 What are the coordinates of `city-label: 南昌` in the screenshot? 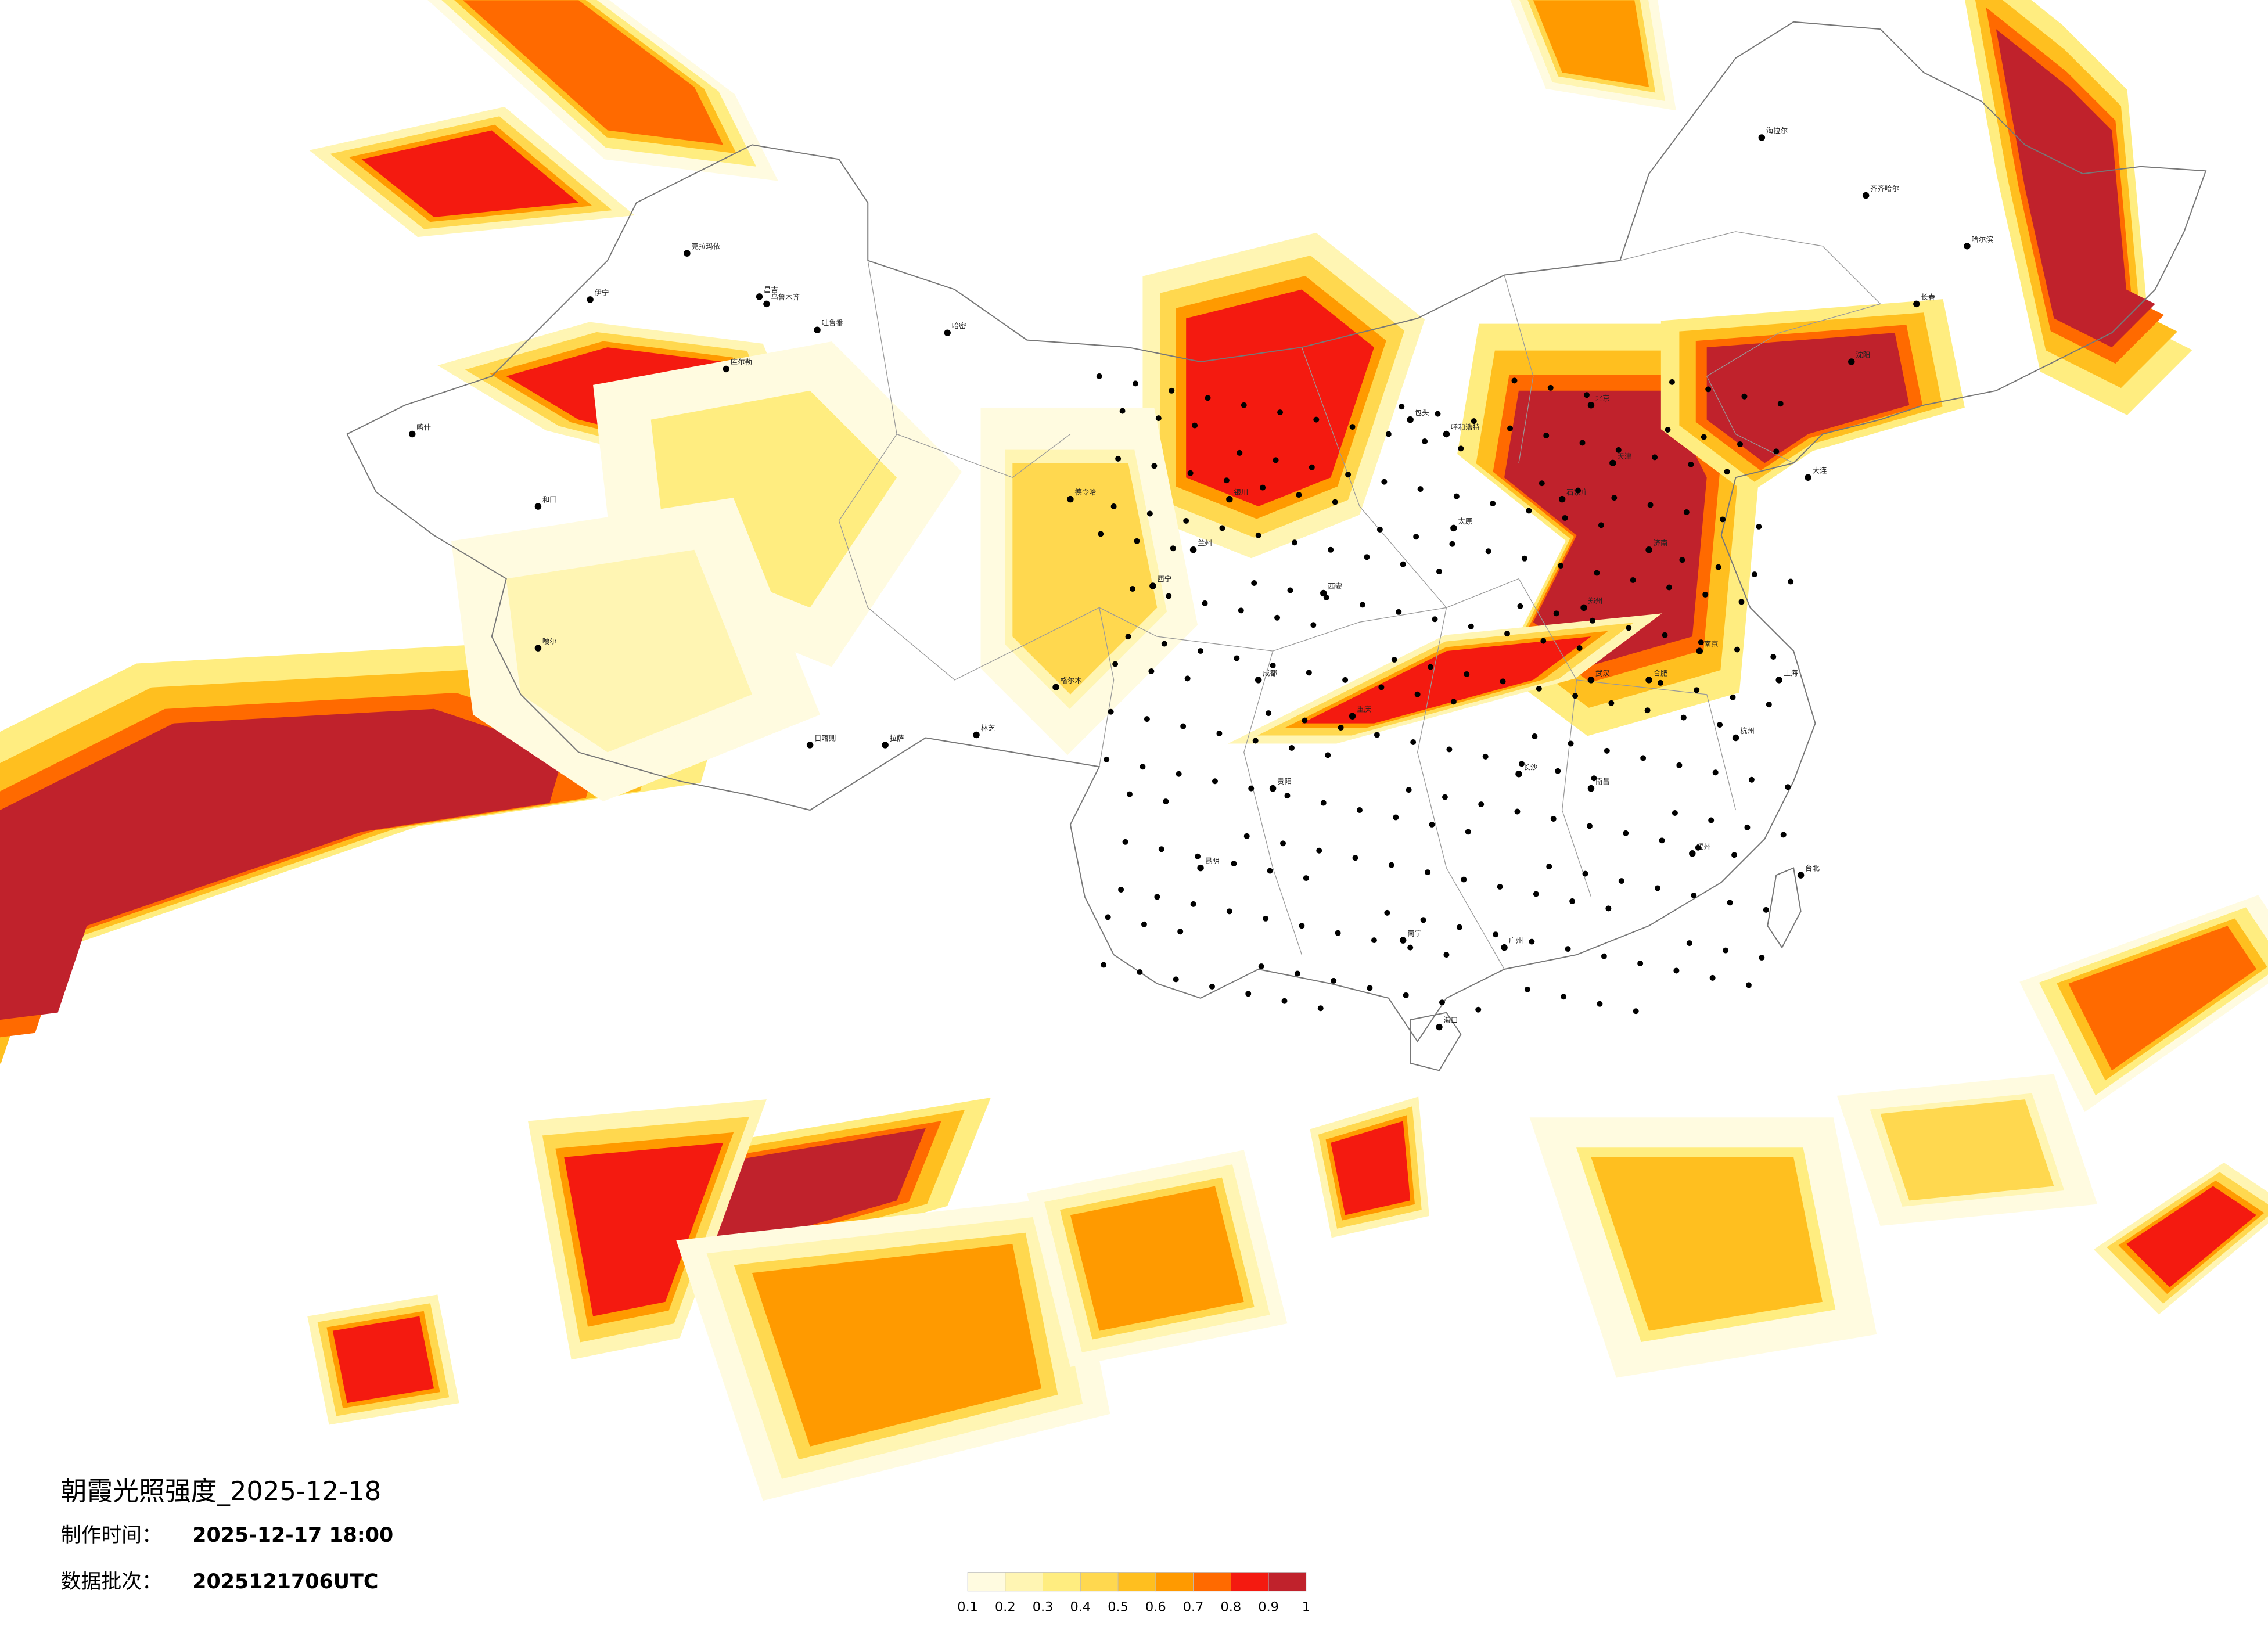 It's located at (1602, 781).